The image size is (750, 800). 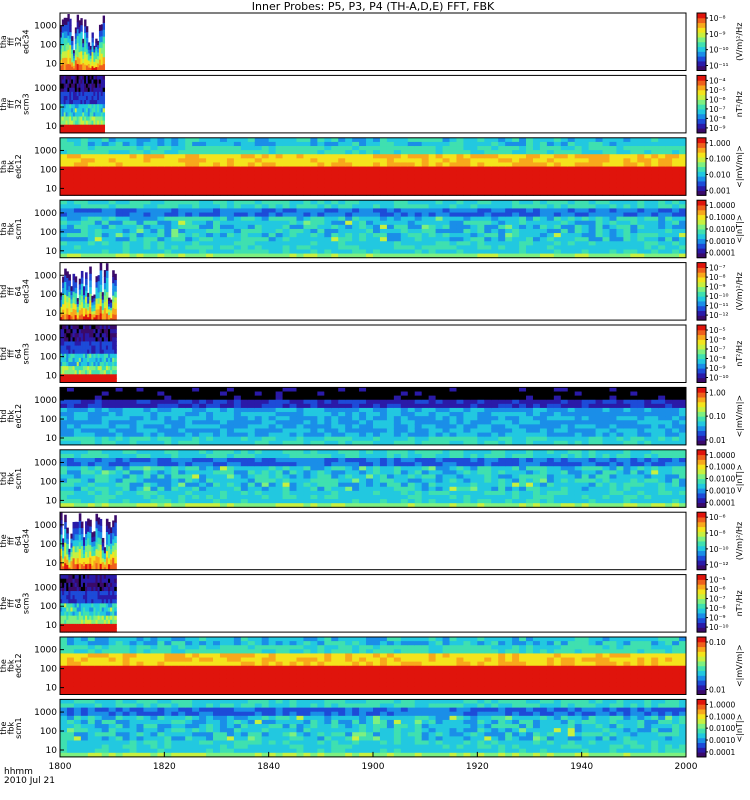 What do you see at coordinates (717, 368) in the screenshot?
I see `colorbar-tick-label: 10⁻⁹` at bounding box center [717, 368].